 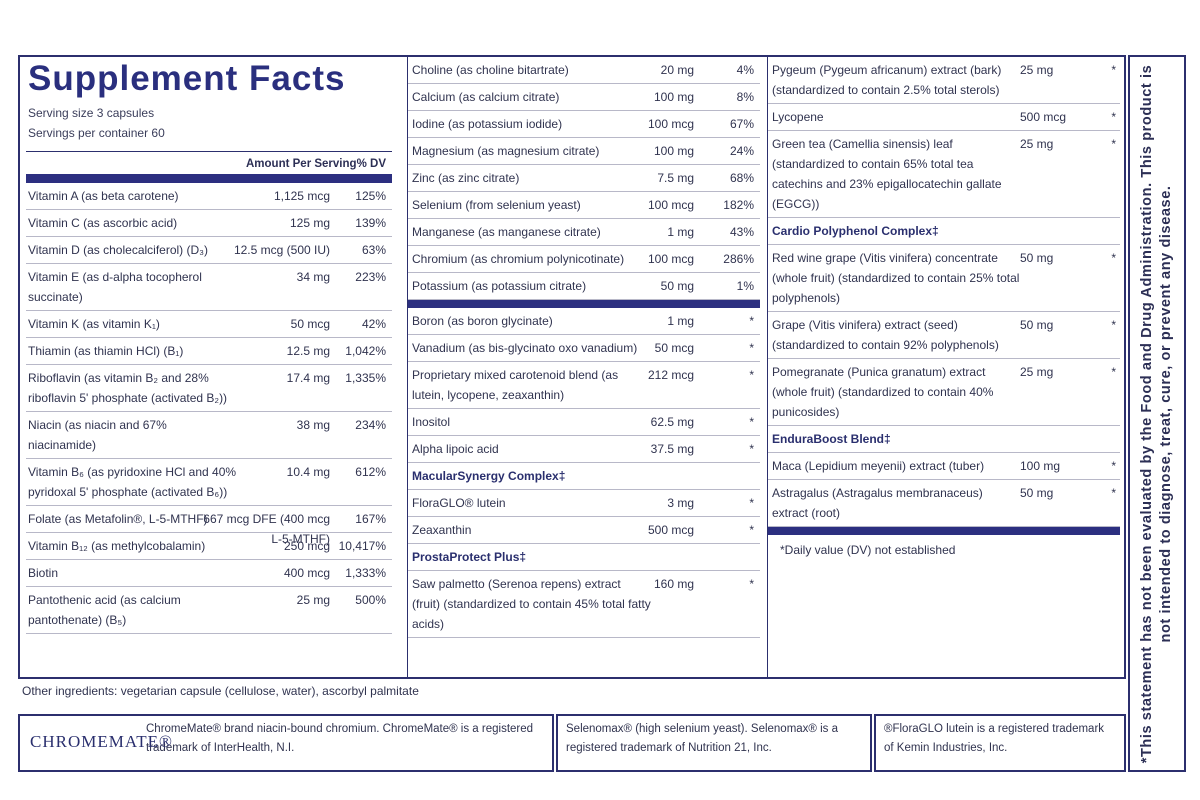 What do you see at coordinates (209, 178) in the screenshot?
I see `header-rule` at bounding box center [209, 178].